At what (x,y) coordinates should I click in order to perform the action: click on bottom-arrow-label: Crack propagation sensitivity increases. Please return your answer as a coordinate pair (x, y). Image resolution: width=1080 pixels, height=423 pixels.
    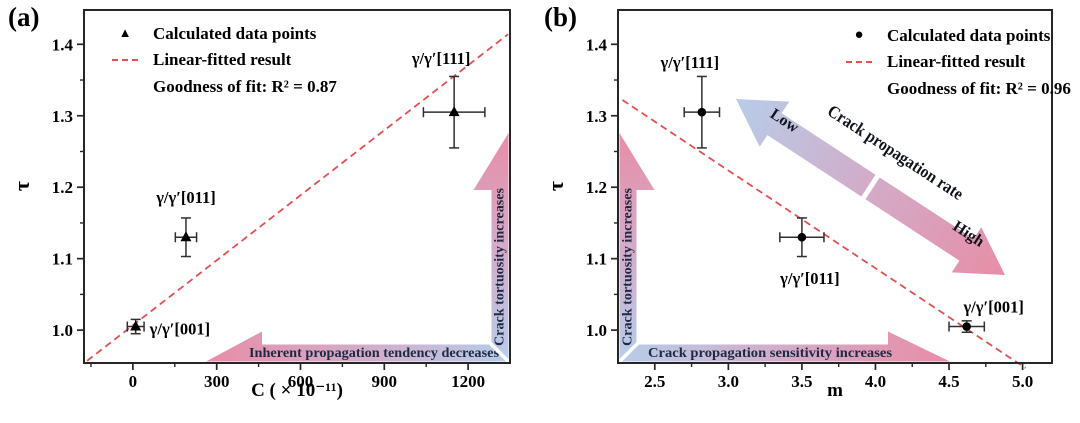
    Looking at the image, I should click on (770, 353).